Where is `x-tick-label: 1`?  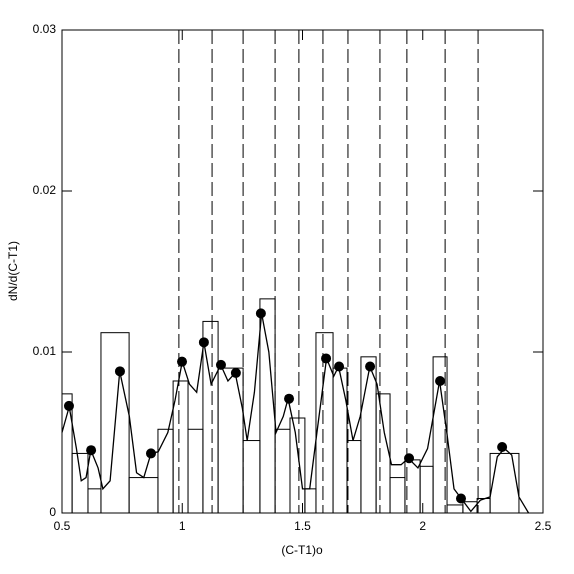
x-tick-label: 1 is located at coordinates (182, 526).